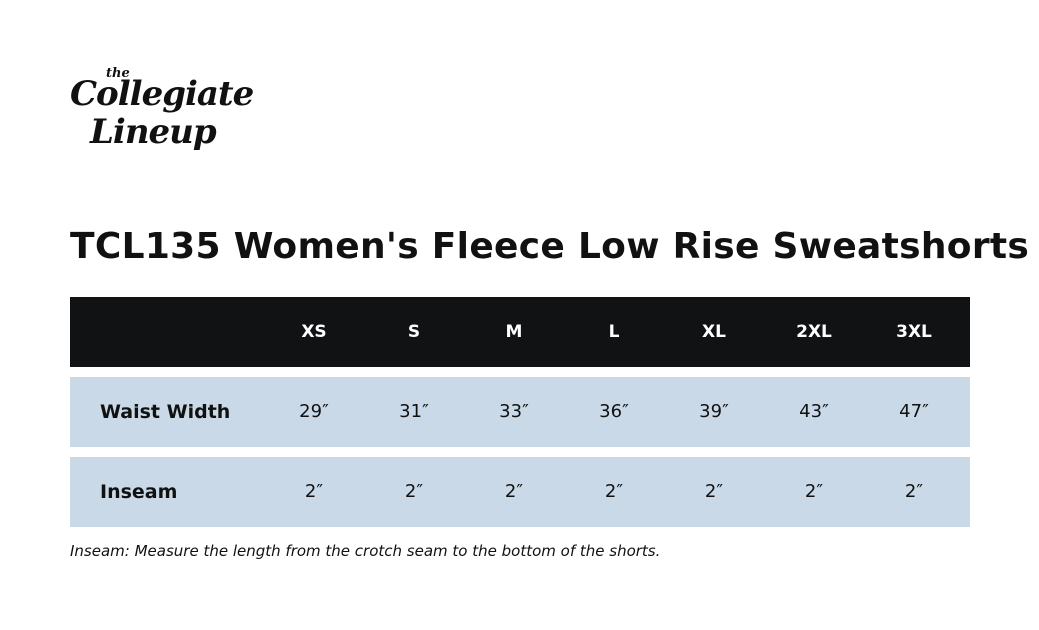 The height and width of the screenshot is (630, 1039). What do you see at coordinates (914, 332) in the screenshot?
I see `header-cell: 3XL` at bounding box center [914, 332].